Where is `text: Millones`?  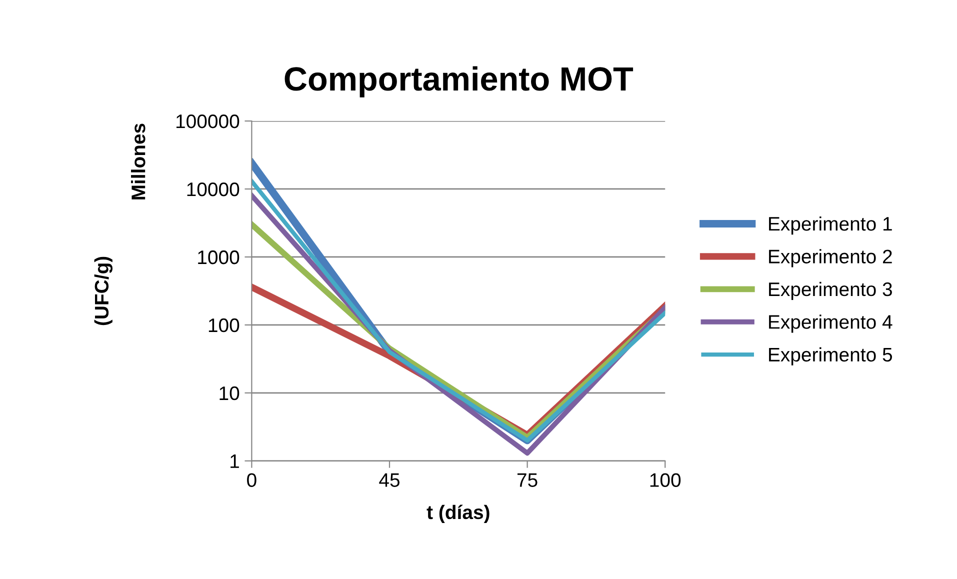
text: Millones is located at coordinates (138, 162).